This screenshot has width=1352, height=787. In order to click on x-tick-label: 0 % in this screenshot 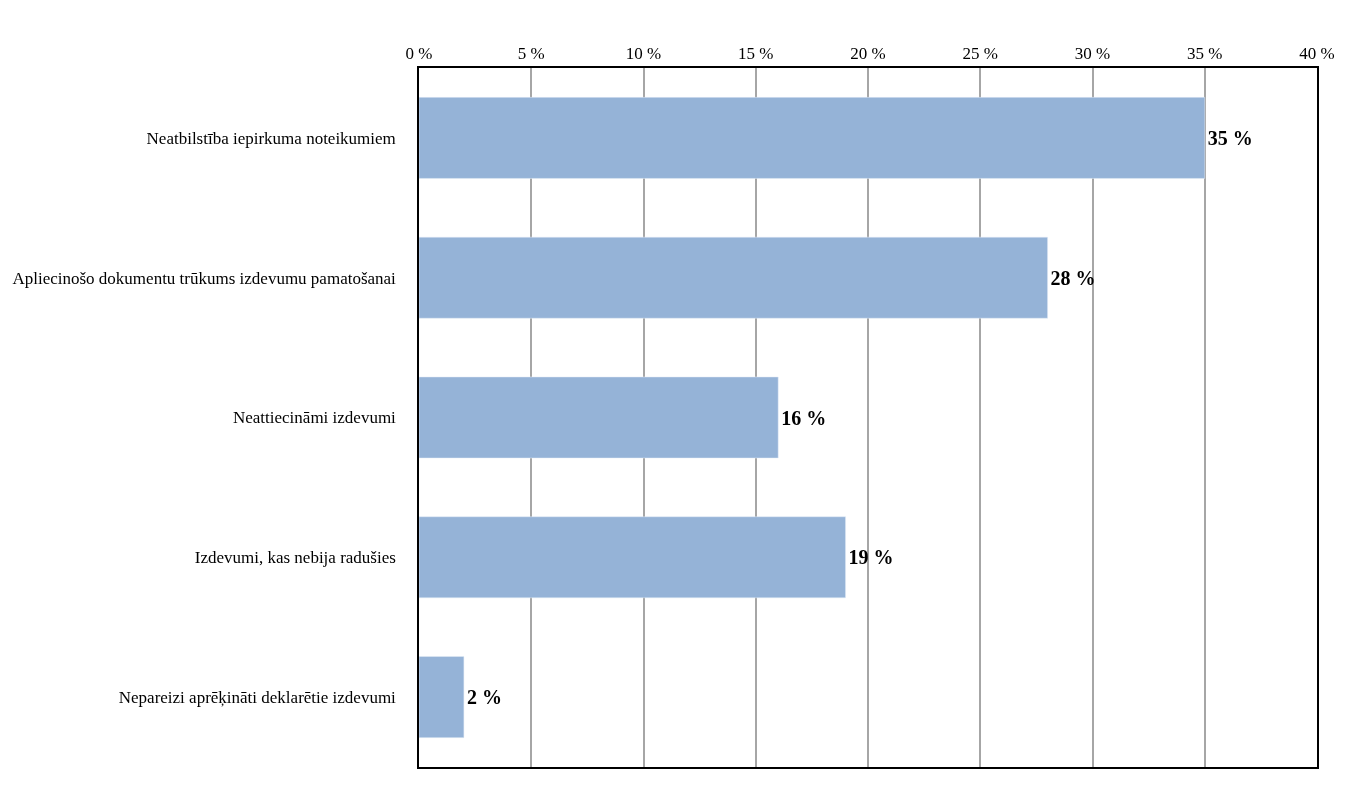, I will do `click(419, 54)`.